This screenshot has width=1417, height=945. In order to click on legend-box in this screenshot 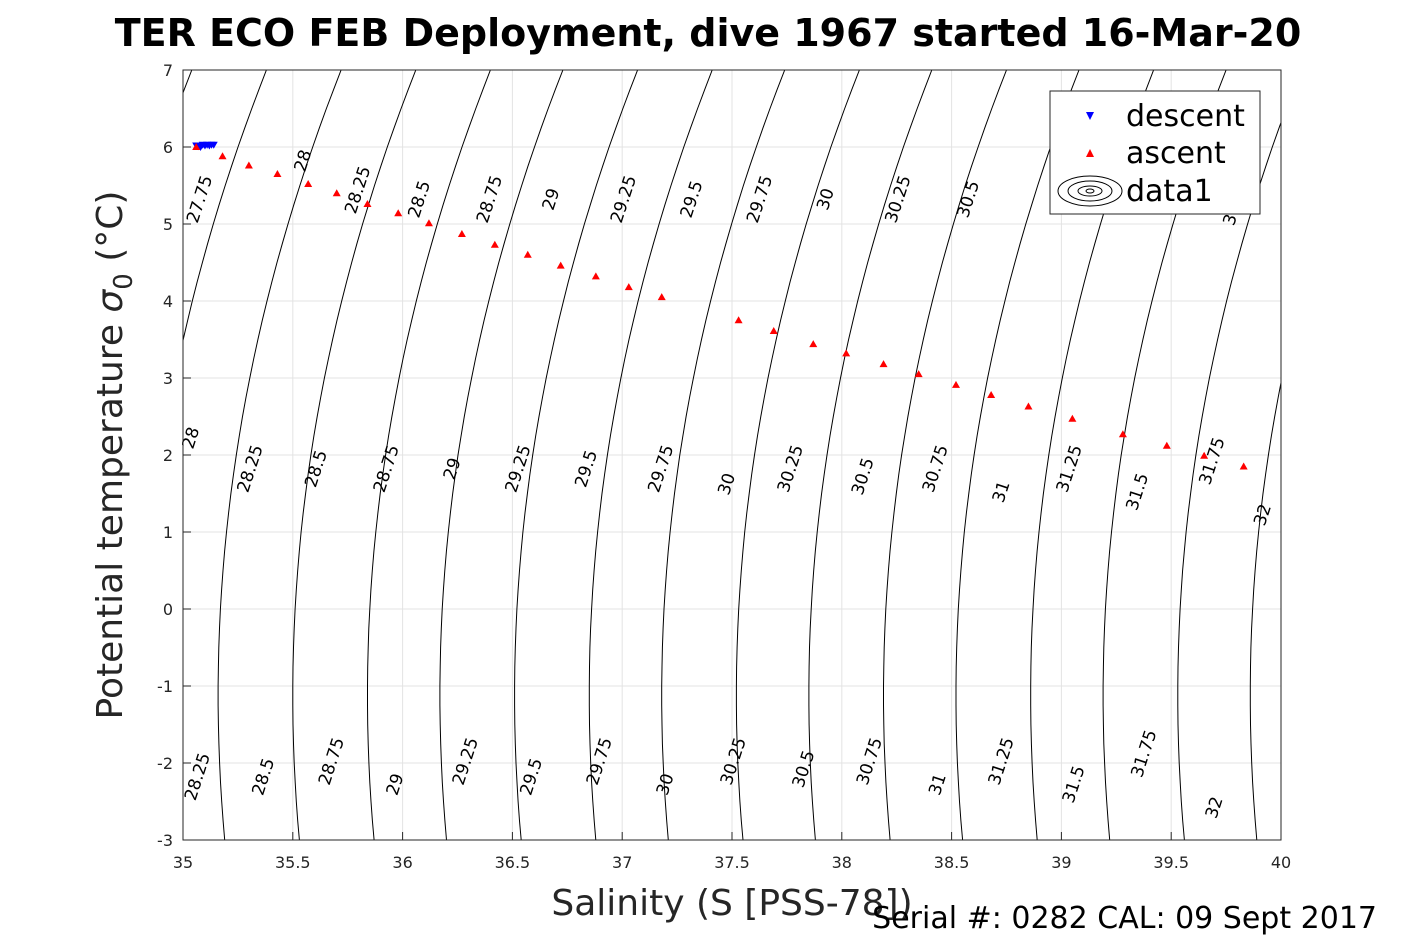, I will do `click(1155, 152)`.